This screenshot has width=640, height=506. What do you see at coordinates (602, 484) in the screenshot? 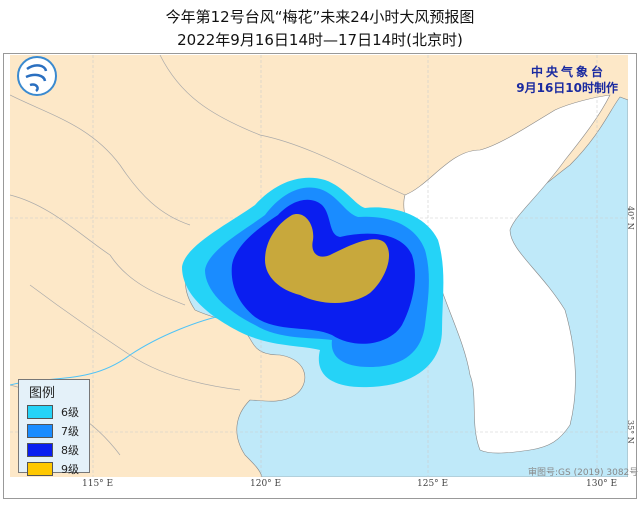
I see `lon-label: 130° E` at bounding box center [602, 484].